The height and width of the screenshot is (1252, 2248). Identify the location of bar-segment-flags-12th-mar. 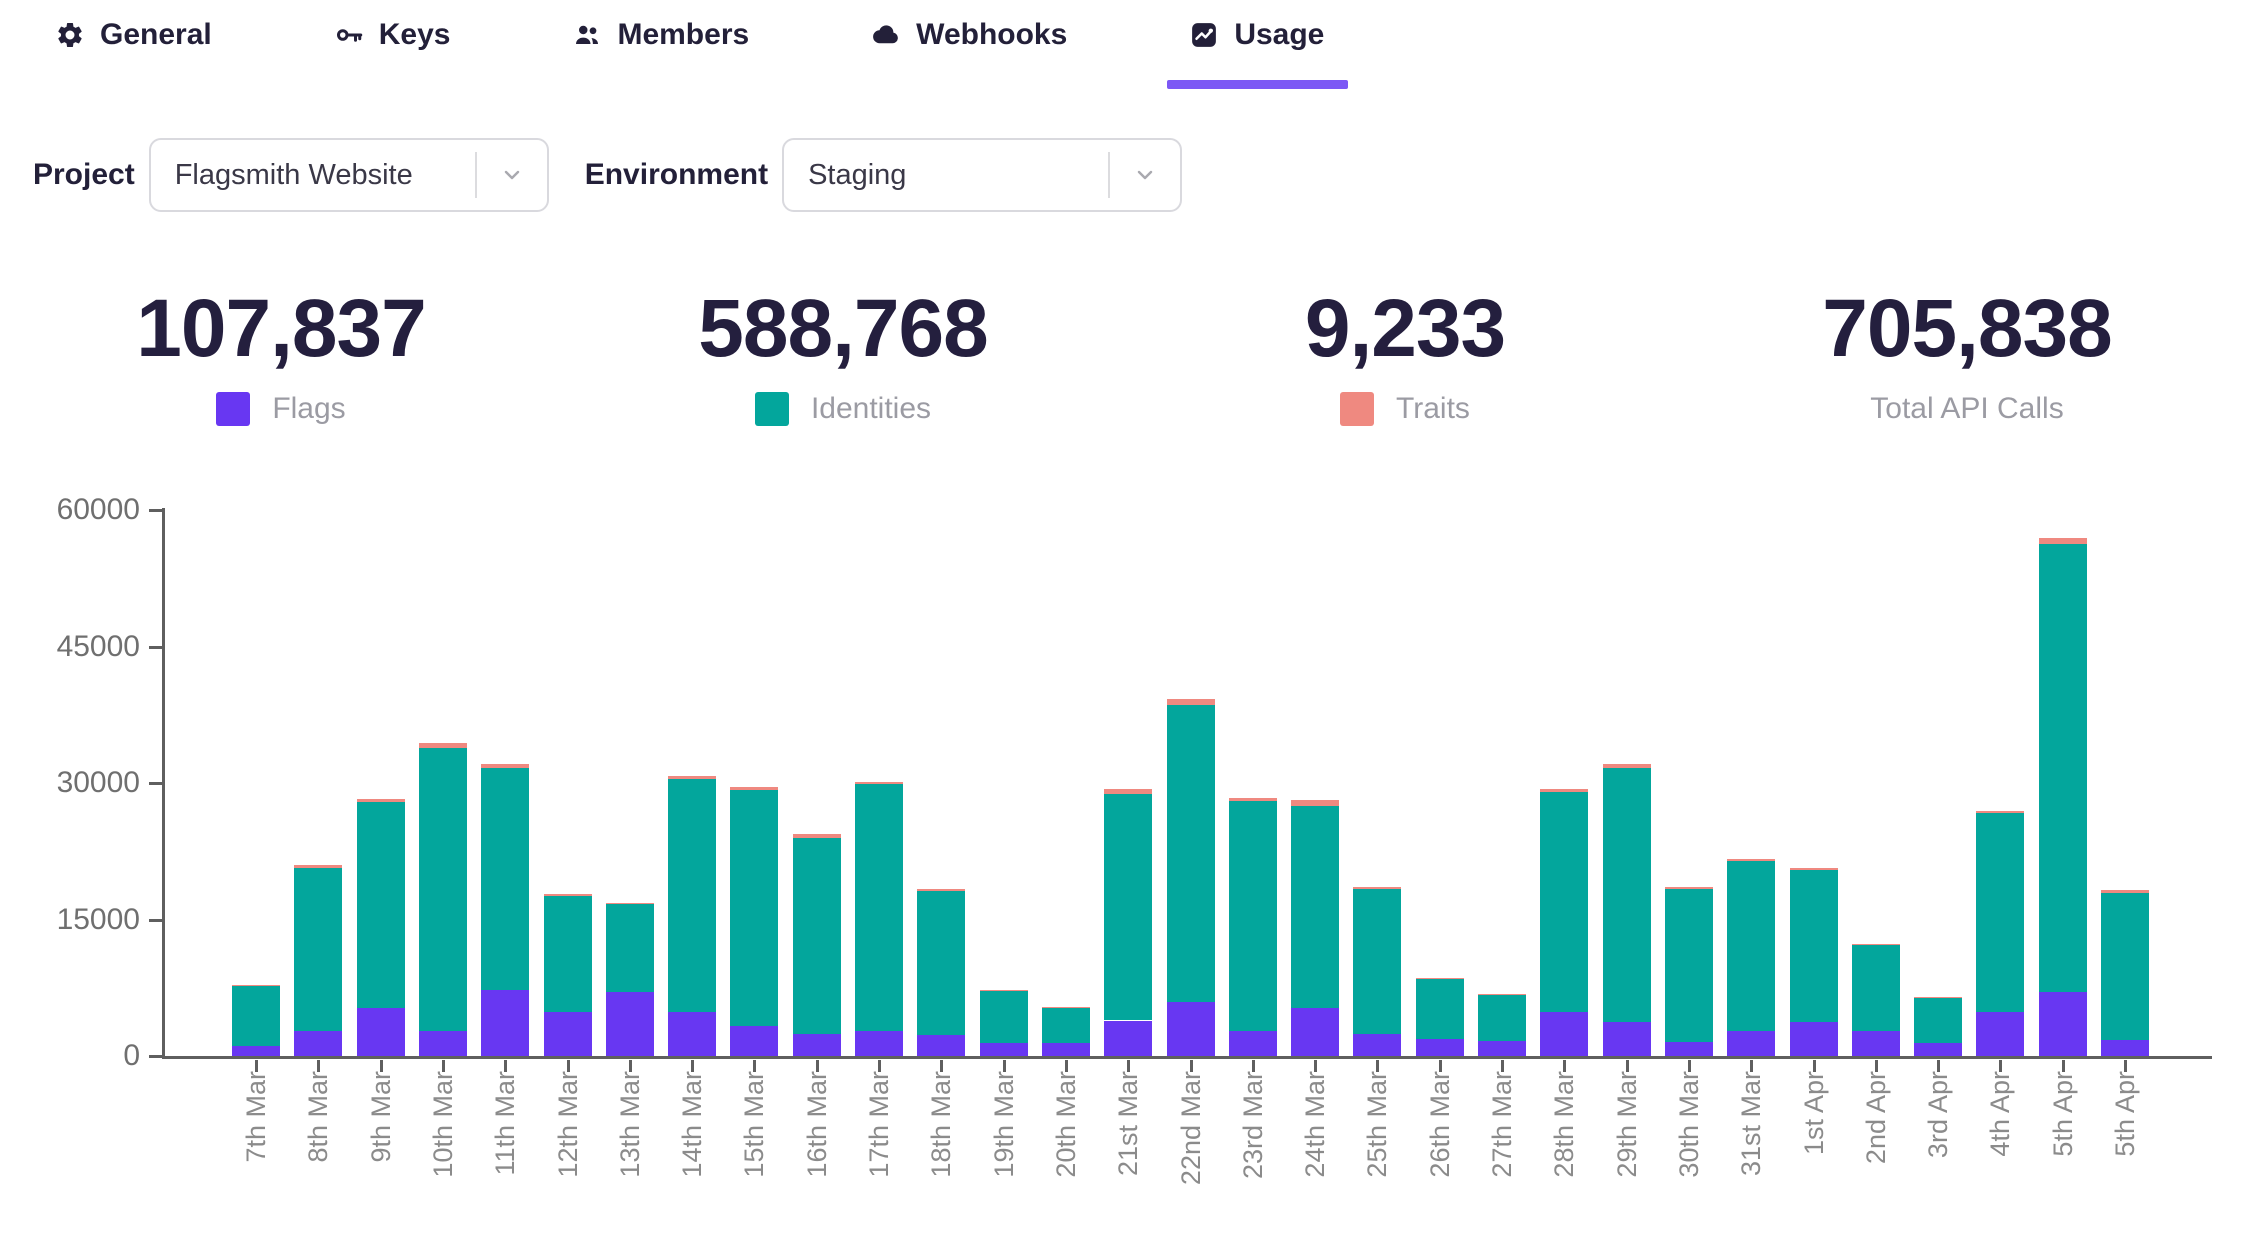
(567, 1034).